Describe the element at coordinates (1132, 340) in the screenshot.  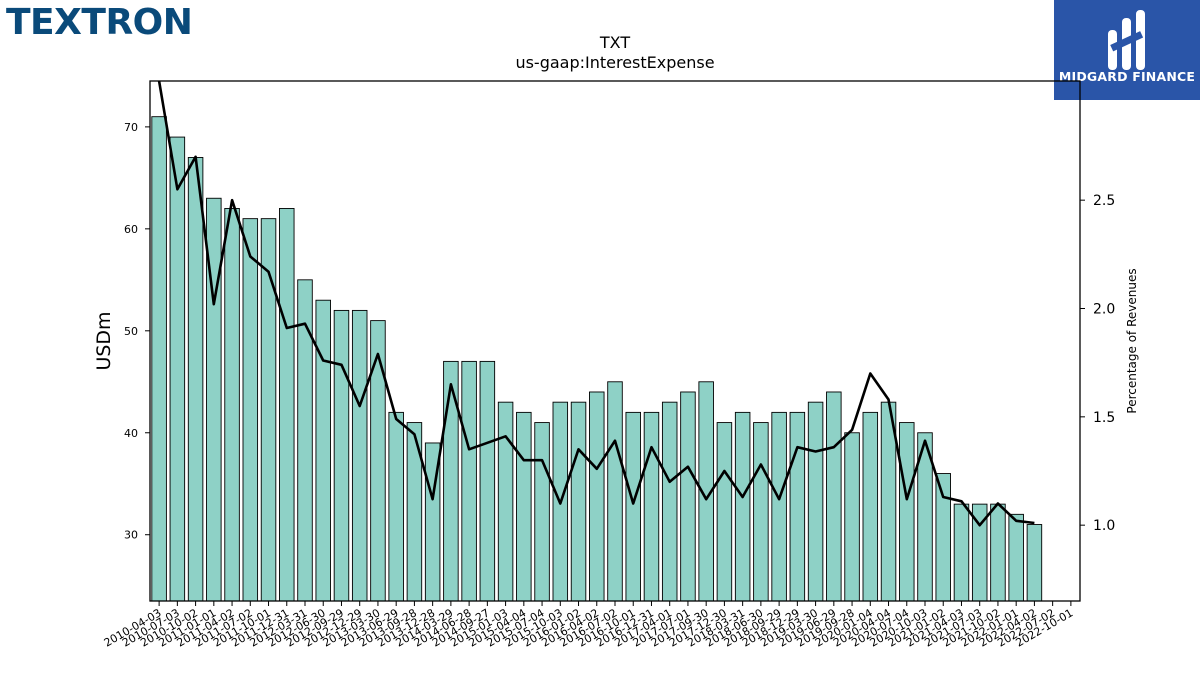
I see `y2-axis-label: Percentage of Revenues` at that location.